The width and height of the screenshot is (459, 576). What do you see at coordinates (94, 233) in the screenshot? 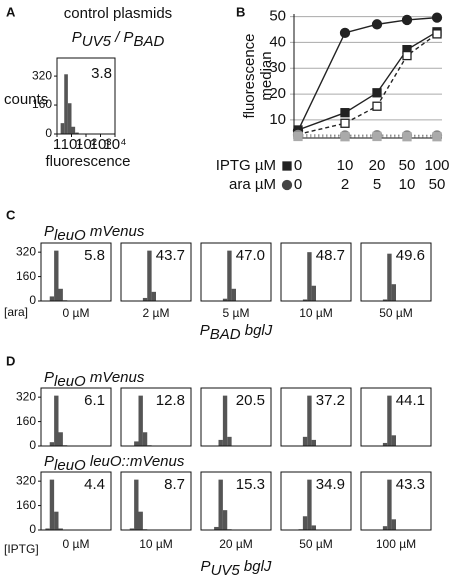
I see `row-title: PleuO mVenus` at bounding box center [94, 233].